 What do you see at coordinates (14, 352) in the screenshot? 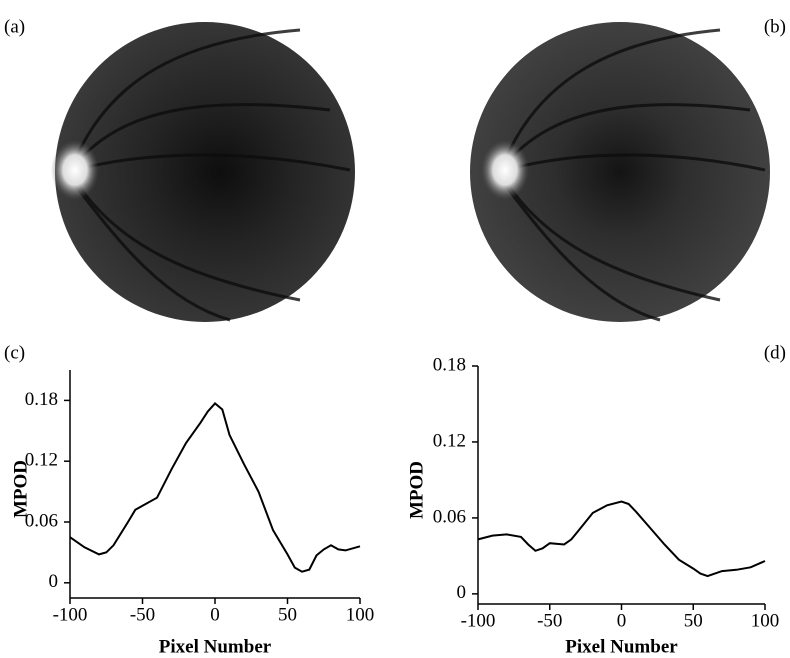
I see `panel-label: (c)` at bounding box center [14, 352].